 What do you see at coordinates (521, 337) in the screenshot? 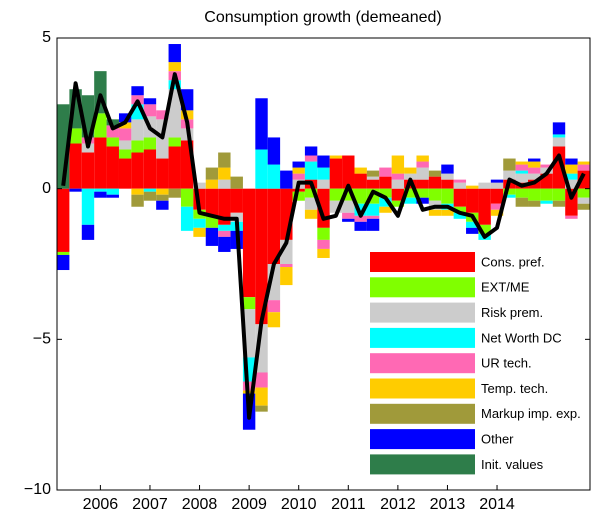
I see `legend-label: Net Worth DC` at bounding box center [521, 337].